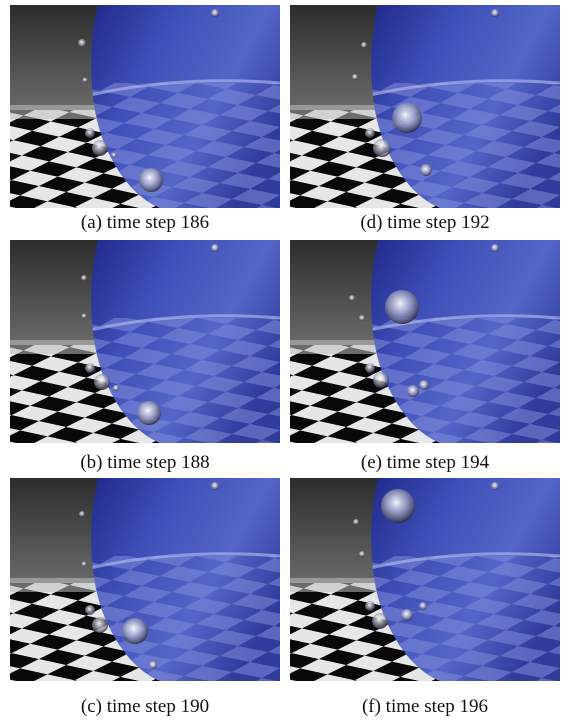 Image resolution: width=564 pixels, height=724 pixels. I want to click on panel-f-render, so click(425, 579).